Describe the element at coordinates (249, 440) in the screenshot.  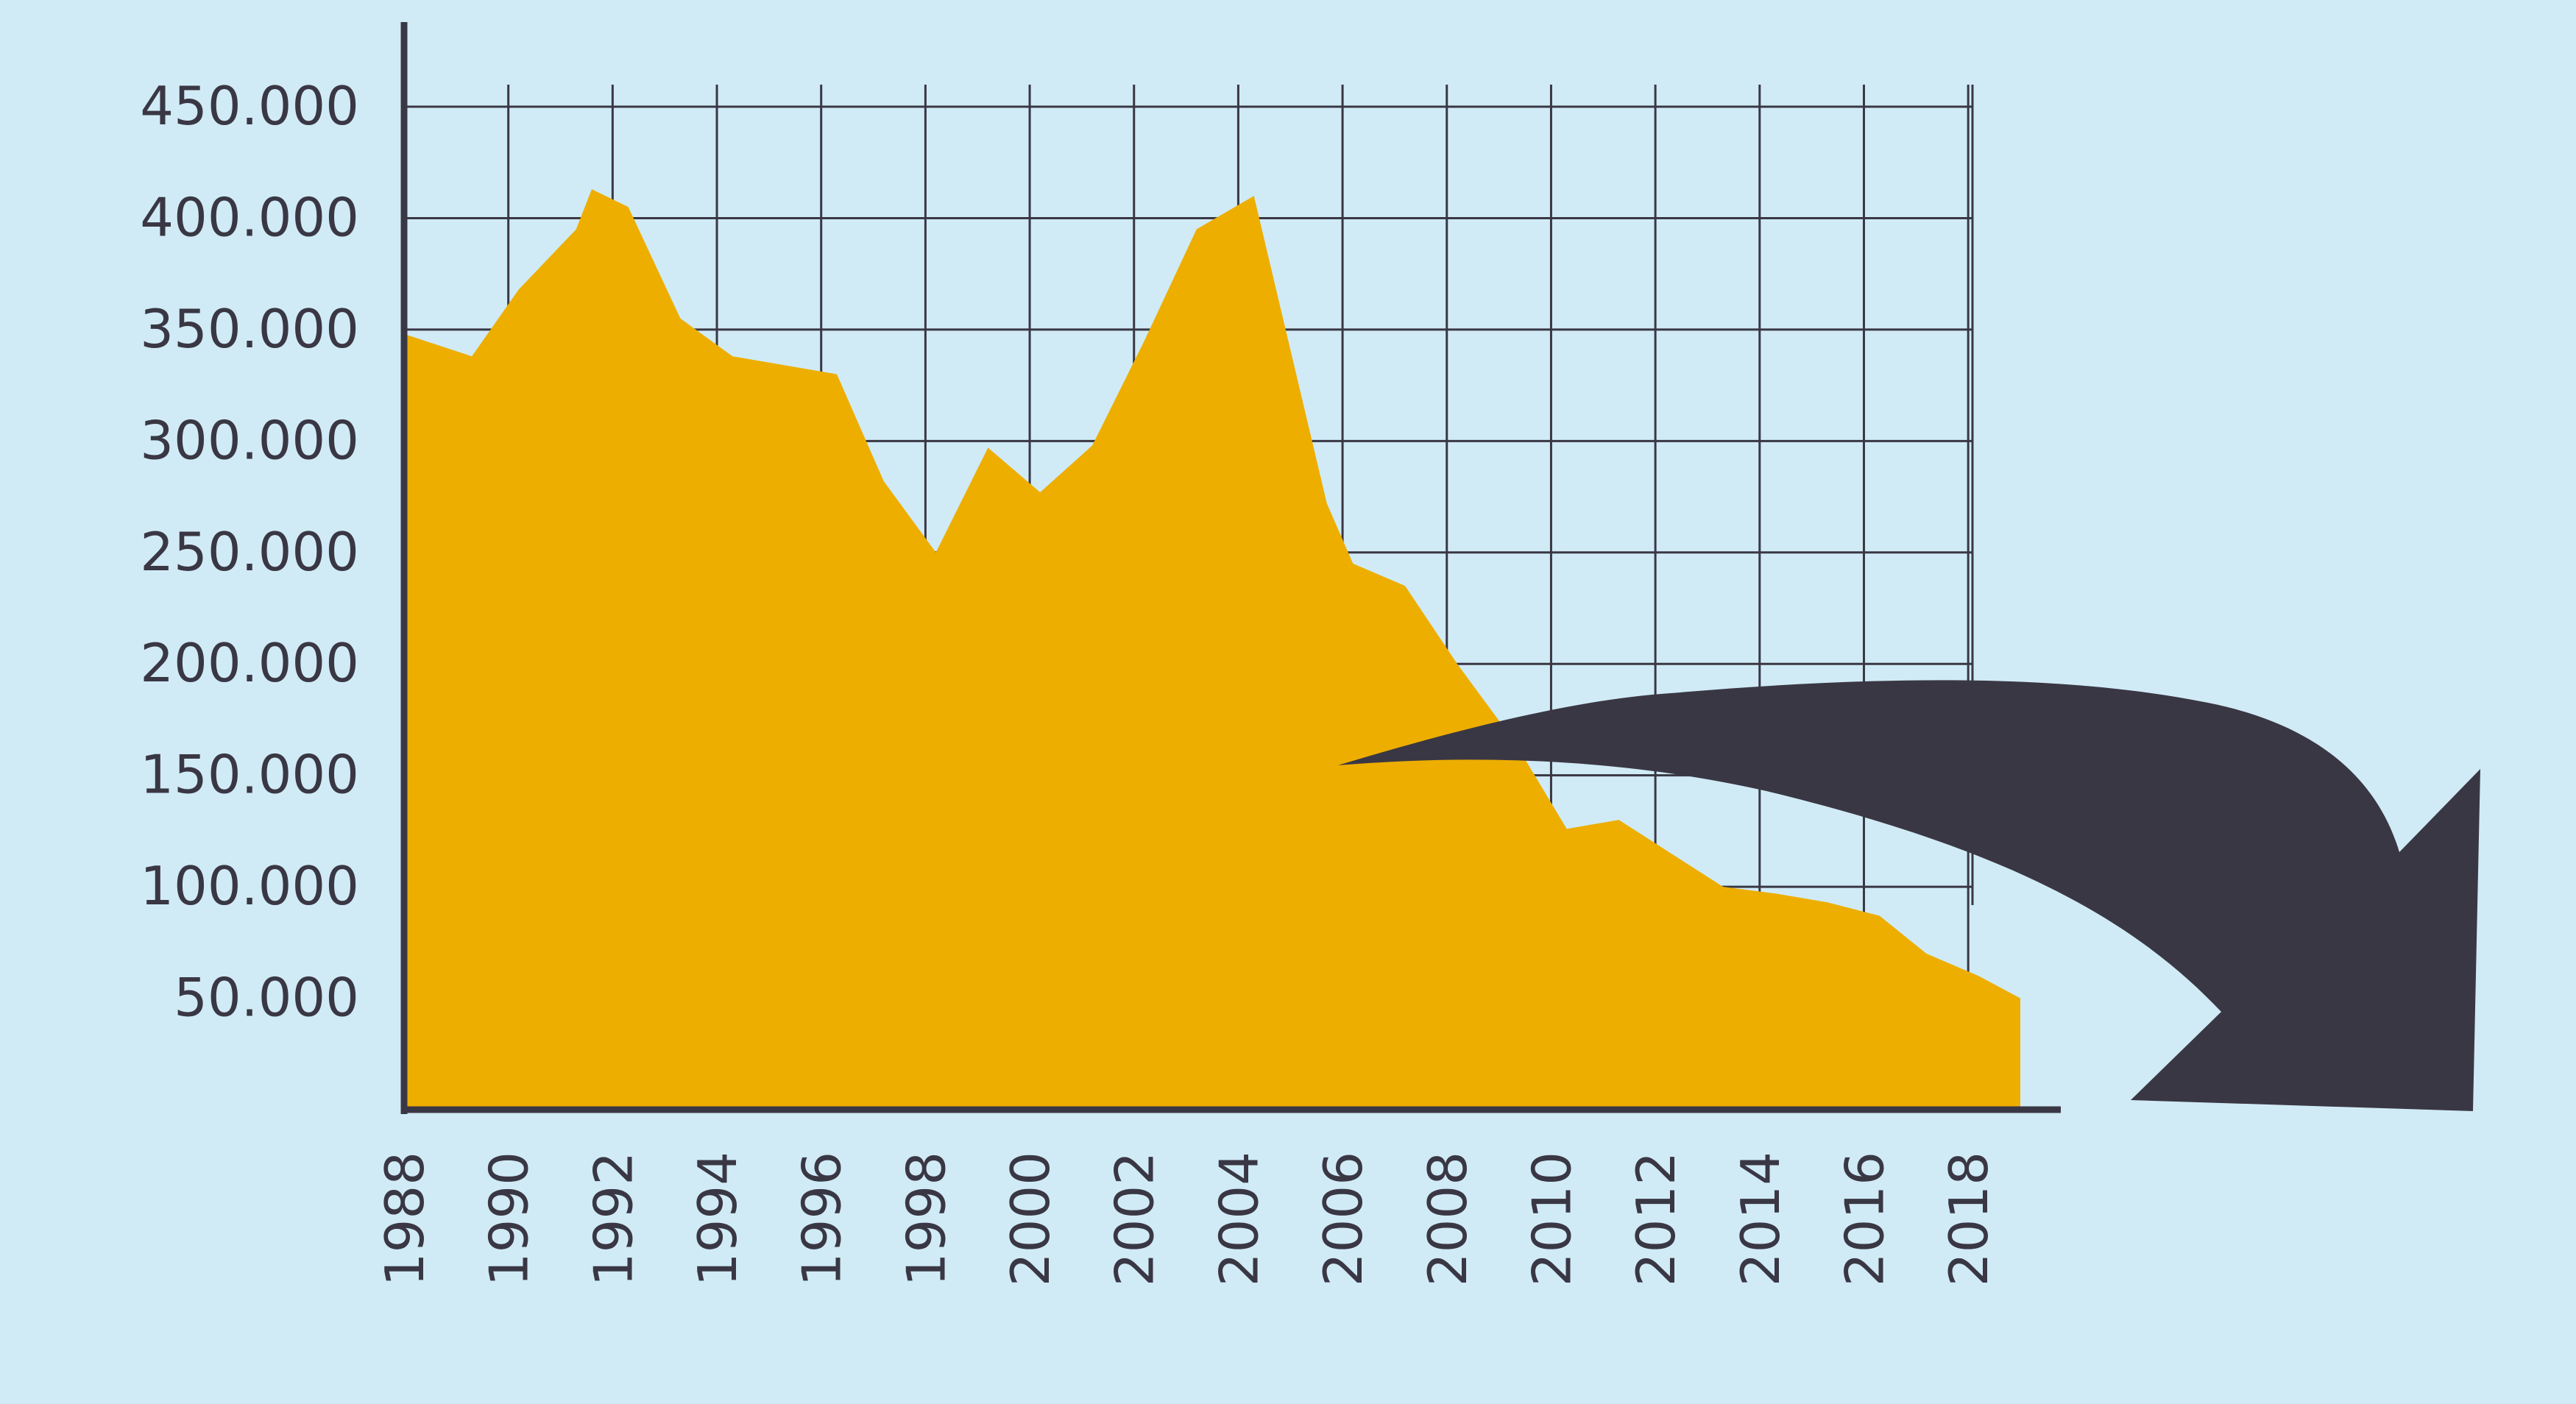
I see `y-tick-label: 300.000` at that location.